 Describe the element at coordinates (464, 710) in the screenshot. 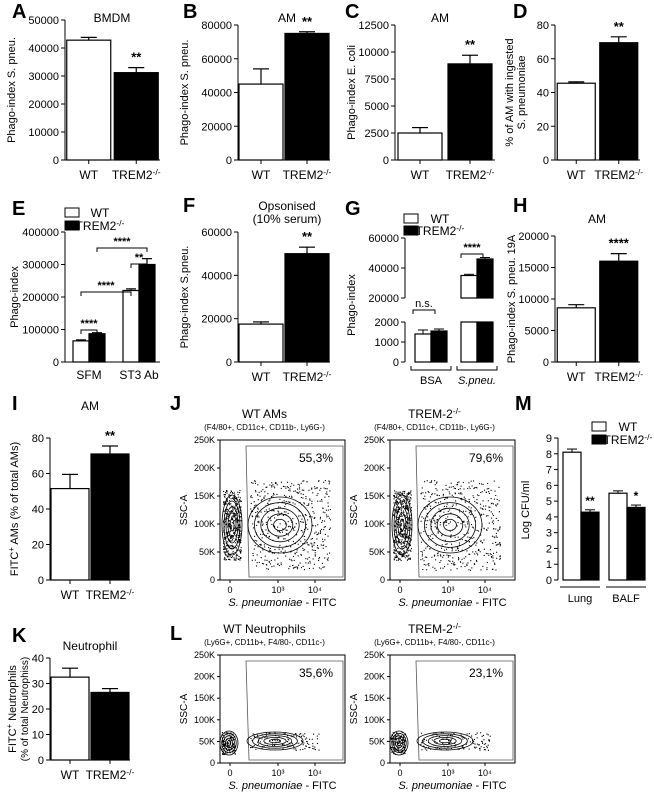

I see `gate-outline` at that location.